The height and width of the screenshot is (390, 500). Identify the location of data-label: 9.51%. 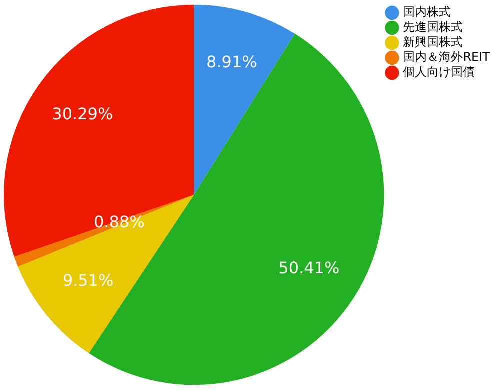
(88, 280).